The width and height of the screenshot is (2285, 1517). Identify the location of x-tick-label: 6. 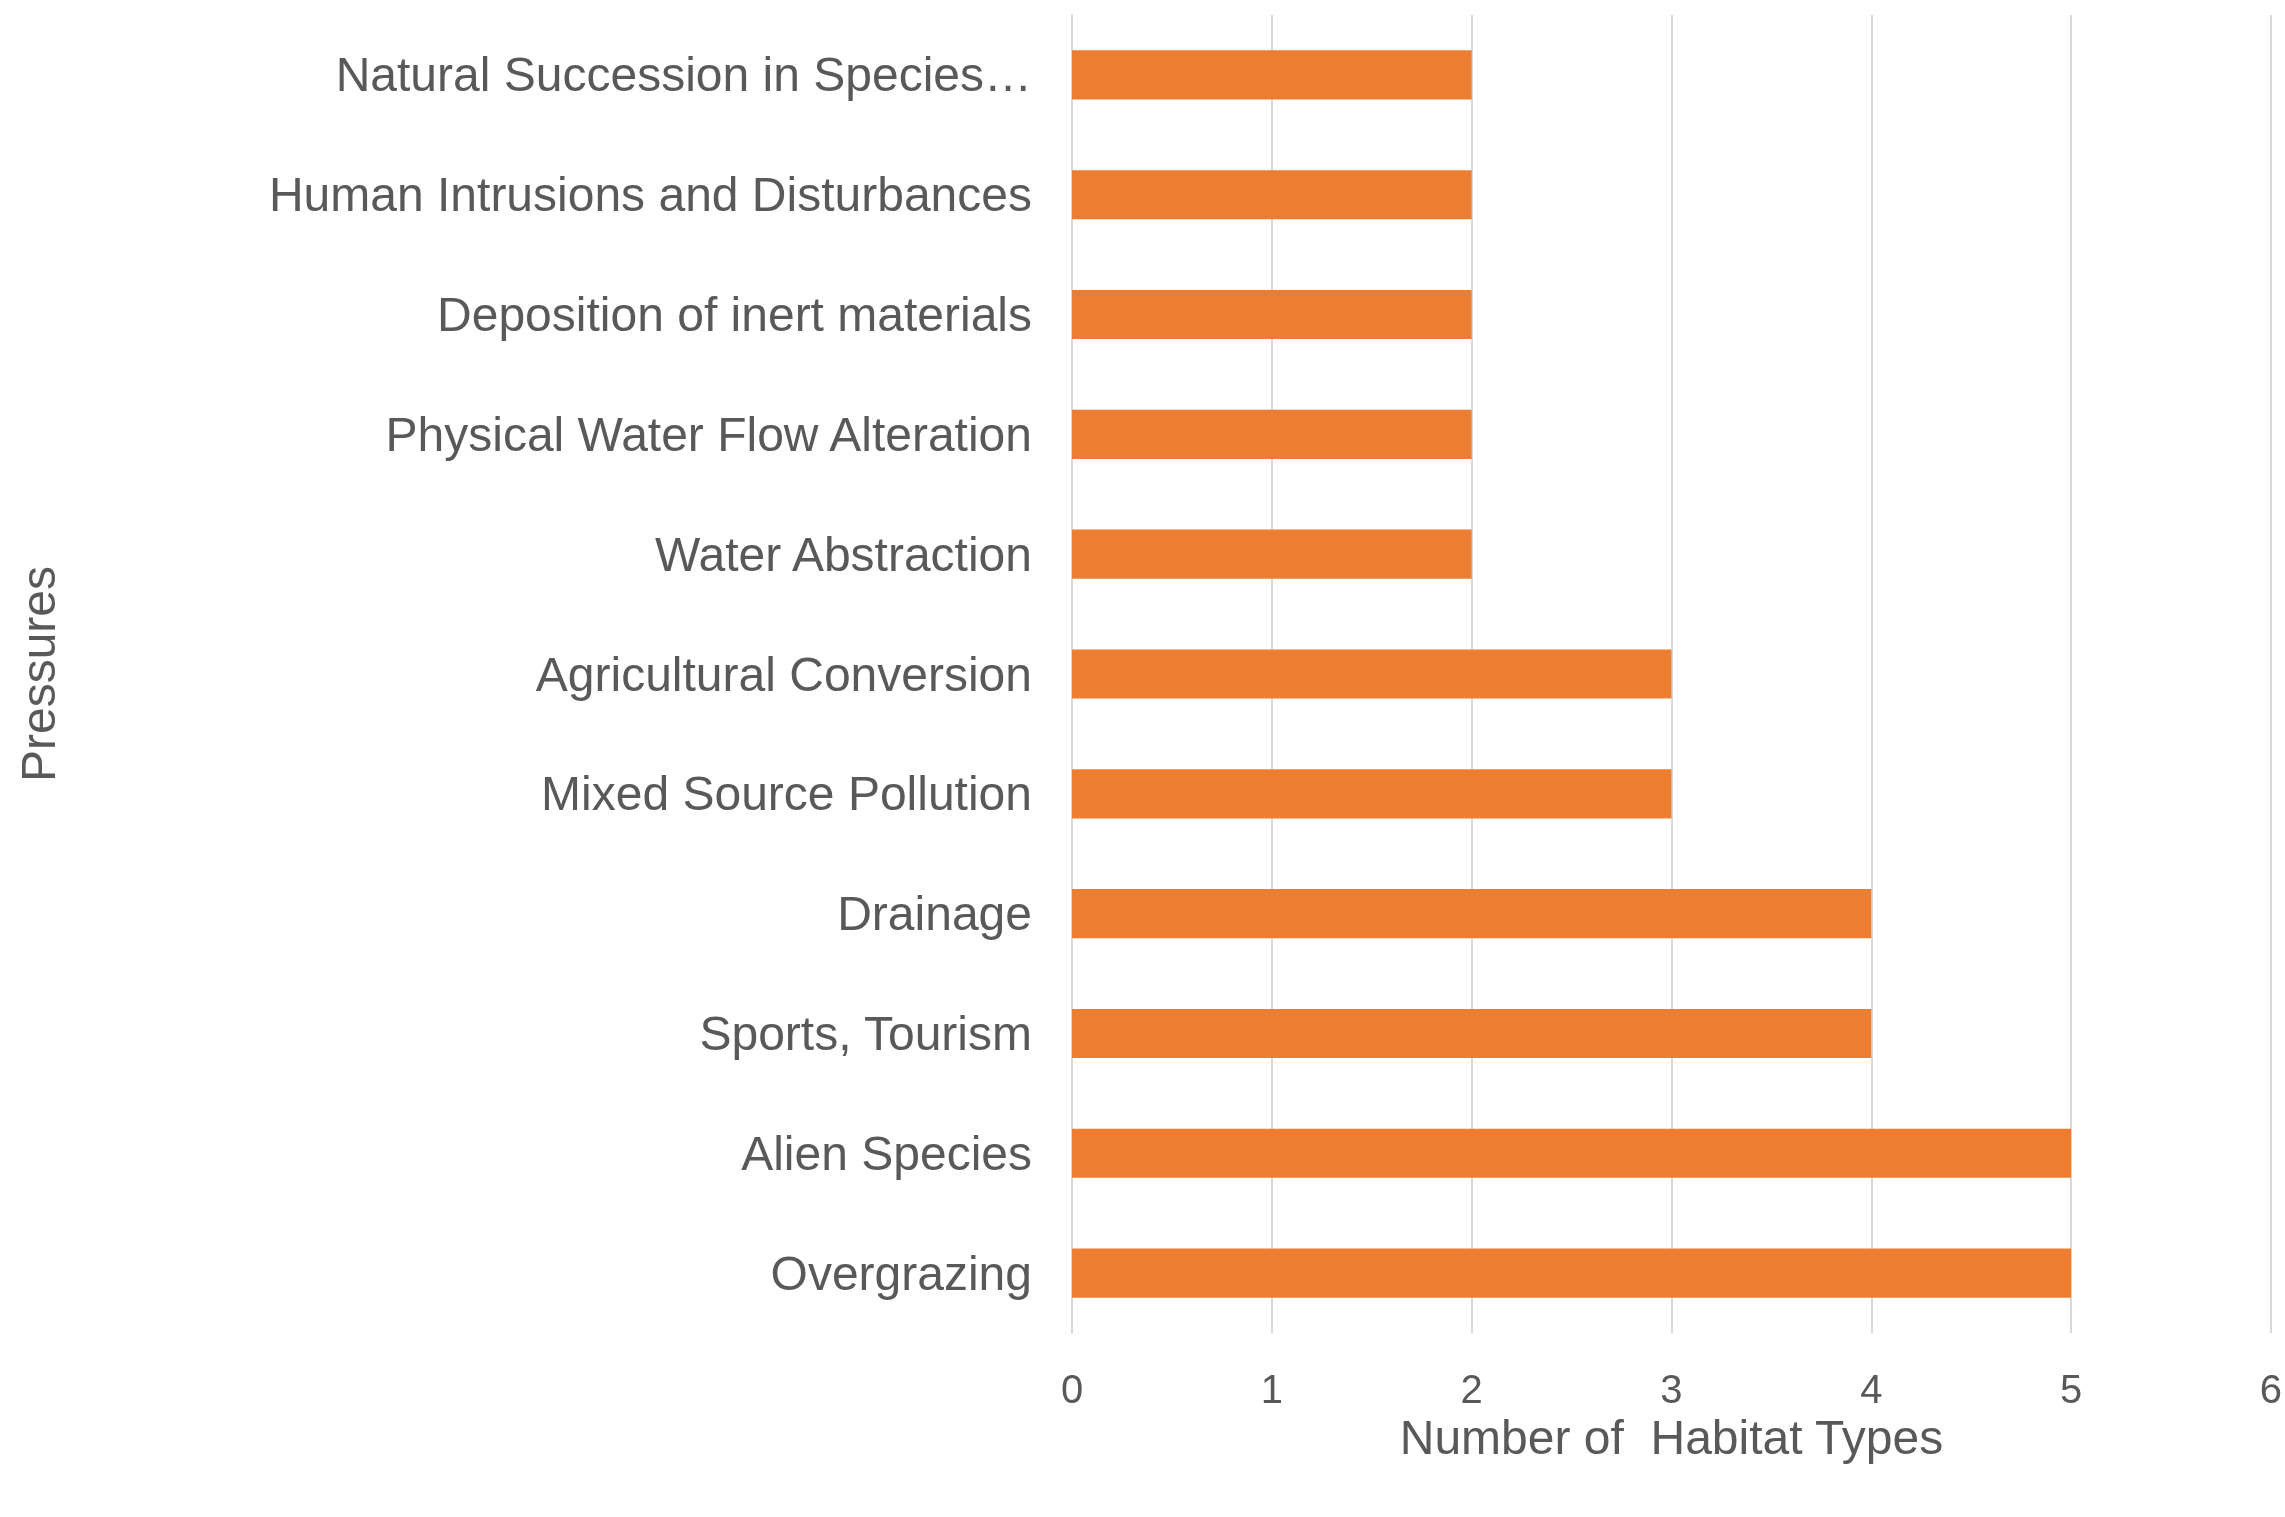
(2270, 1389).